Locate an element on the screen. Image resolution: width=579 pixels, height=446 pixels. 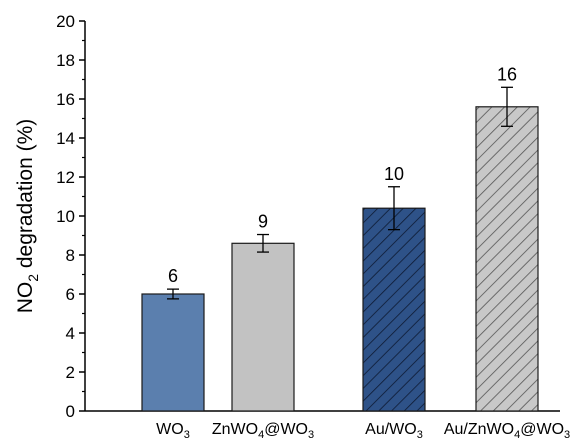
y-axis-title-part: degradation (%) is located at coordinates (25, 196).